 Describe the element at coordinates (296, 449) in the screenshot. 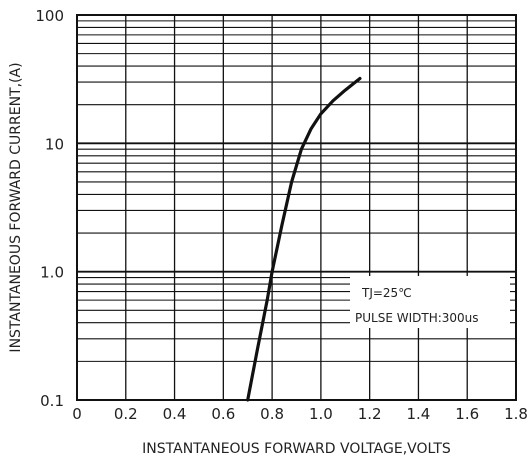

I see `x-axis-label: INSTANTANEOUS FORWARD VOLTAGE,VOLTS` at that location.